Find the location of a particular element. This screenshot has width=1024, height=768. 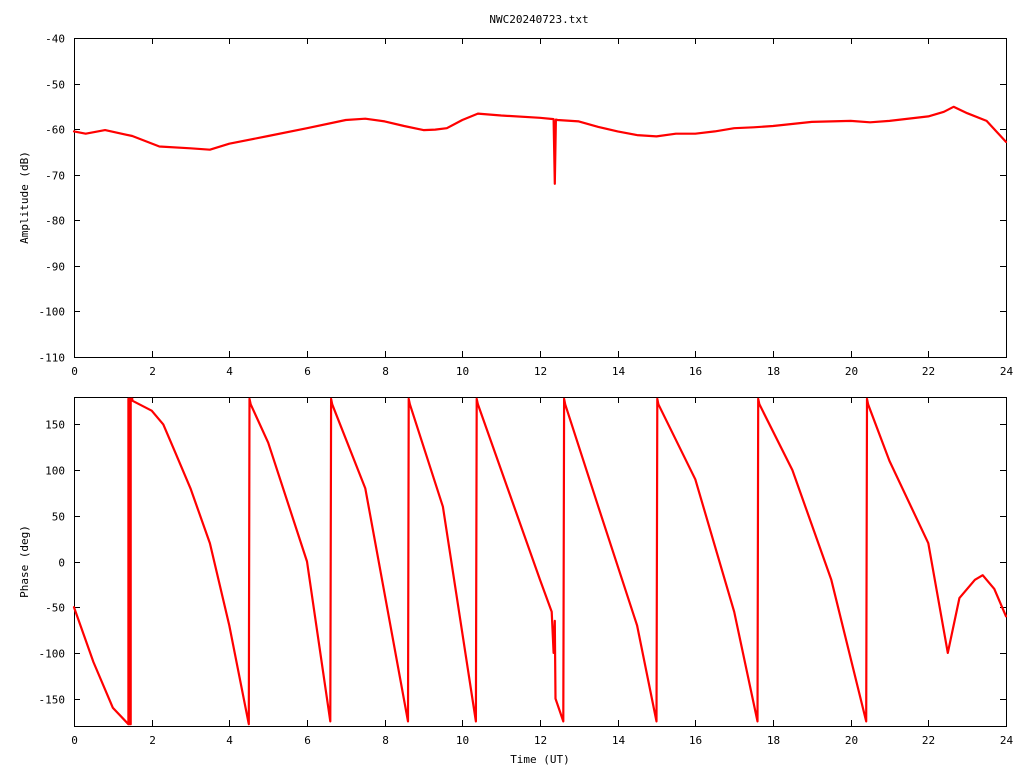

phase-x-tick-label: 0 is located at coordinates (74, 740).